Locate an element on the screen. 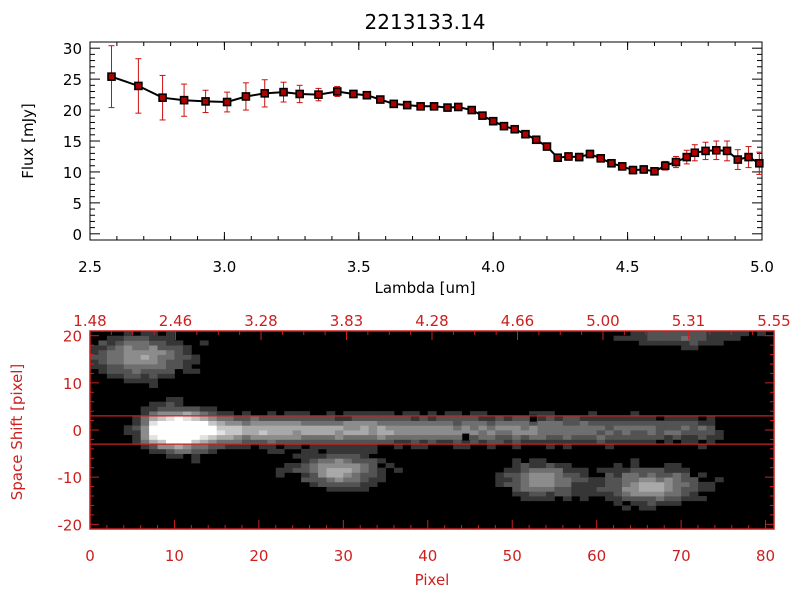 This screenshot has height=600, width=800. pixel-tick-label: 10 is located at coordinates (174, 556).